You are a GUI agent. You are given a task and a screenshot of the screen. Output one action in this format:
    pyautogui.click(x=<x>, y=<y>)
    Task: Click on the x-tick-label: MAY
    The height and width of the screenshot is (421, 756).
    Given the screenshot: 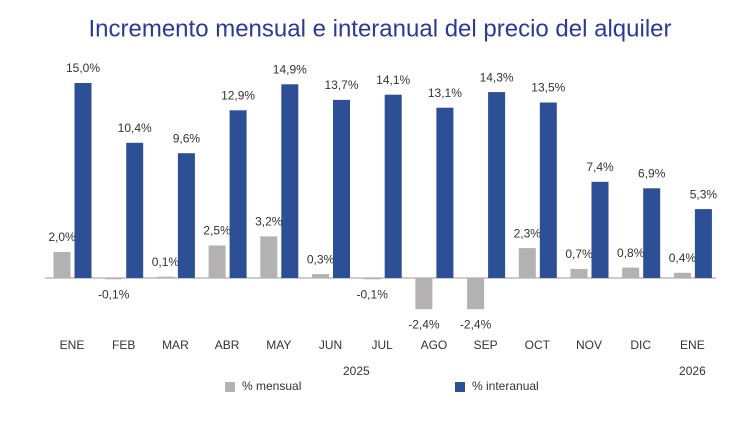 What is the action you would take?
    pyautogui.click(x=278, y=345)
    